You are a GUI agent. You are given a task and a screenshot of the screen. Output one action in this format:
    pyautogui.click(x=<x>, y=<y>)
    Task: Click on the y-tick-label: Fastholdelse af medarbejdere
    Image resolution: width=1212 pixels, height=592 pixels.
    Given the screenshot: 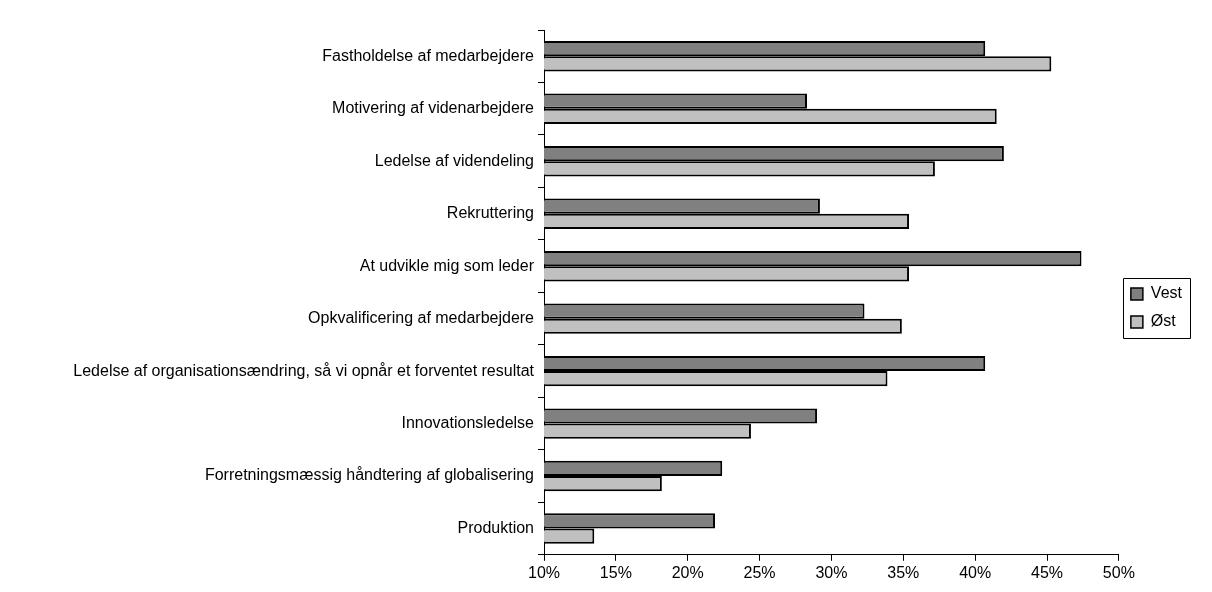 What is the action you would take?
    pyautogui.click(x=428, y=55)
    